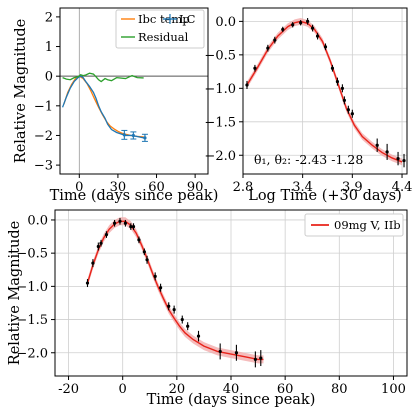 The width and height of the screenshot is (415, 415). Describe the element at coordinates (220, 156) in the screenshot. I see `panel-b-ytick-label: −2.0` at that location.